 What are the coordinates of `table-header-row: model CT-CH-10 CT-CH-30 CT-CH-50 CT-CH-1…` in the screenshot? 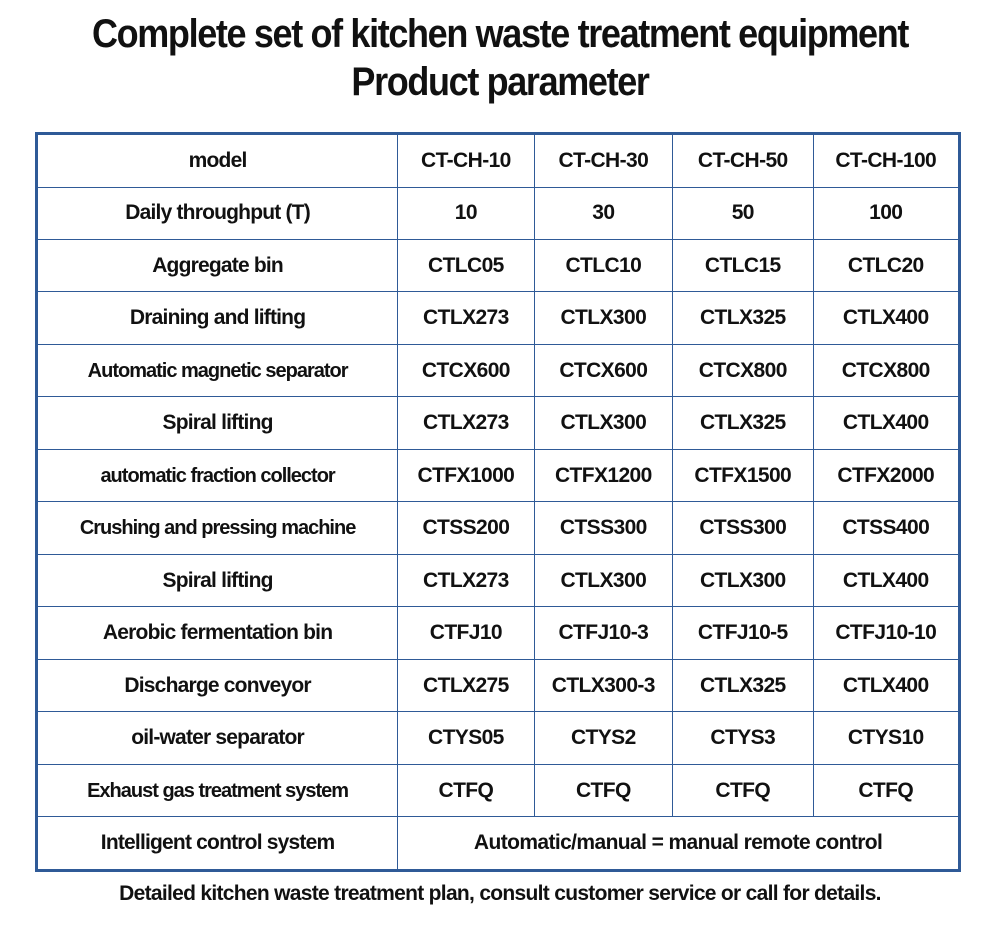 It's located at (497, 160).